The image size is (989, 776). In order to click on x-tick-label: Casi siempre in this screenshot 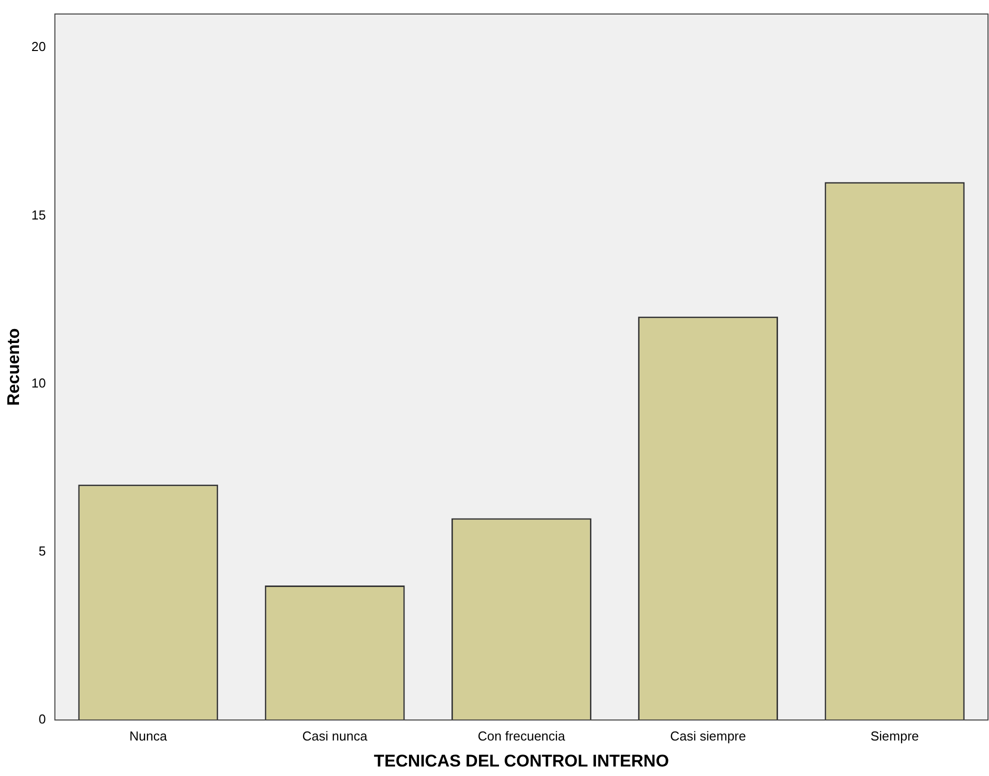, I will do `click(708, 736)`.